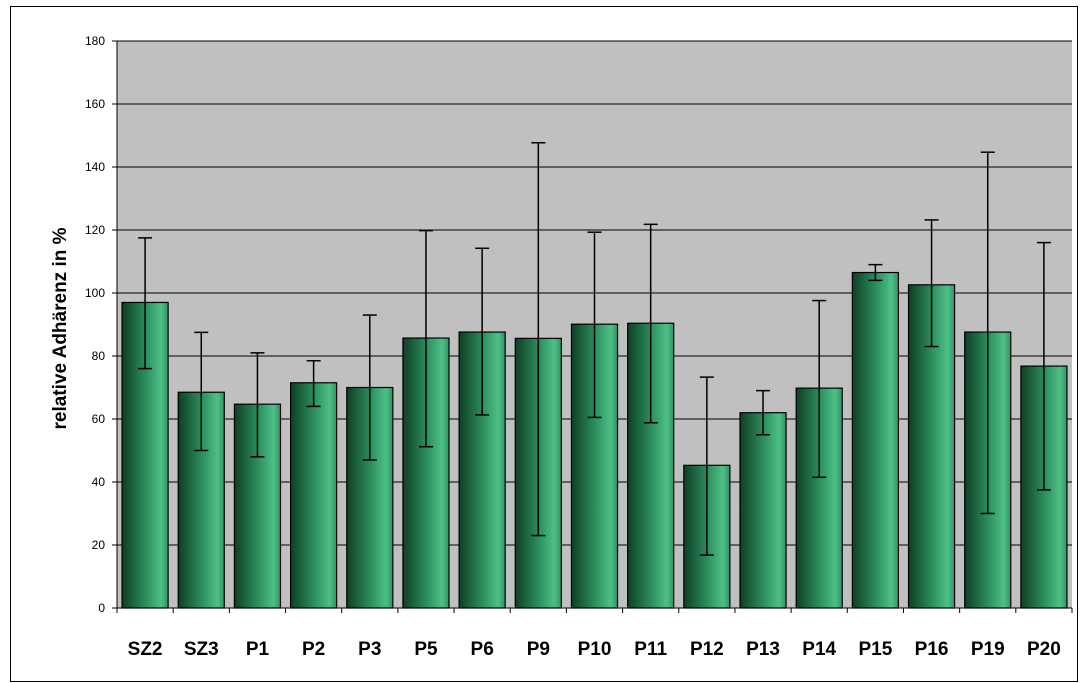 Image resolution: width=1080 pixels, height=683 pixels. What do you see at coordinates (538, 649) in the screenshot?
I see `x-category-label: P9` at bounding box center [538, 649].